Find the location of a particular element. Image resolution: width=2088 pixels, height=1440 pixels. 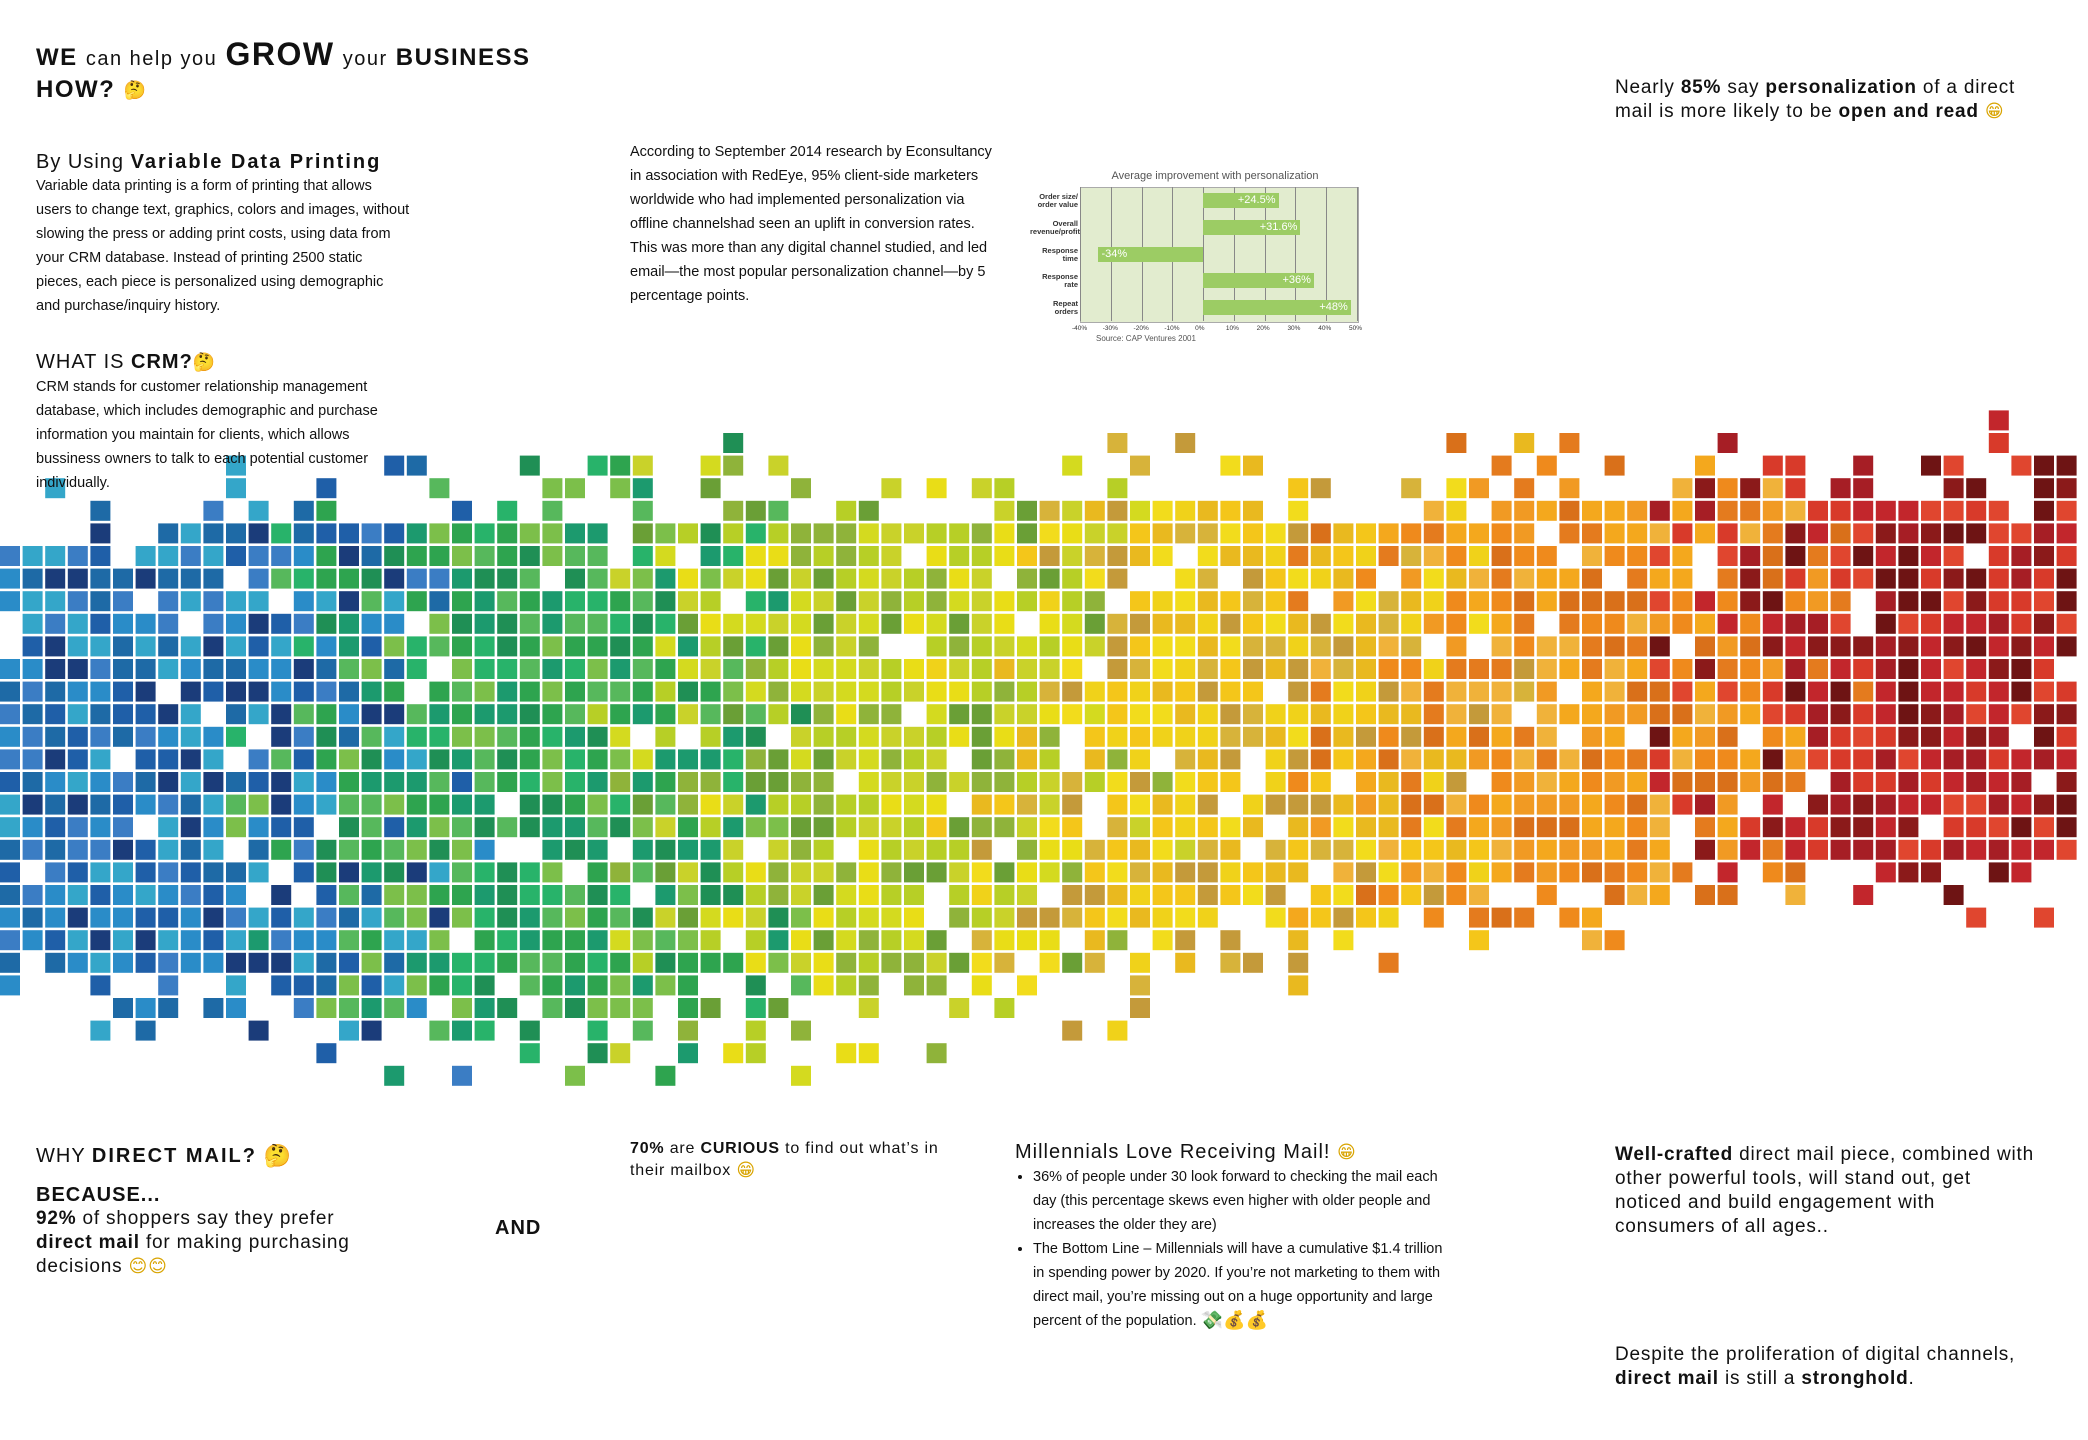

vdp-by-using: By Using is located at coordinates (80, 162).